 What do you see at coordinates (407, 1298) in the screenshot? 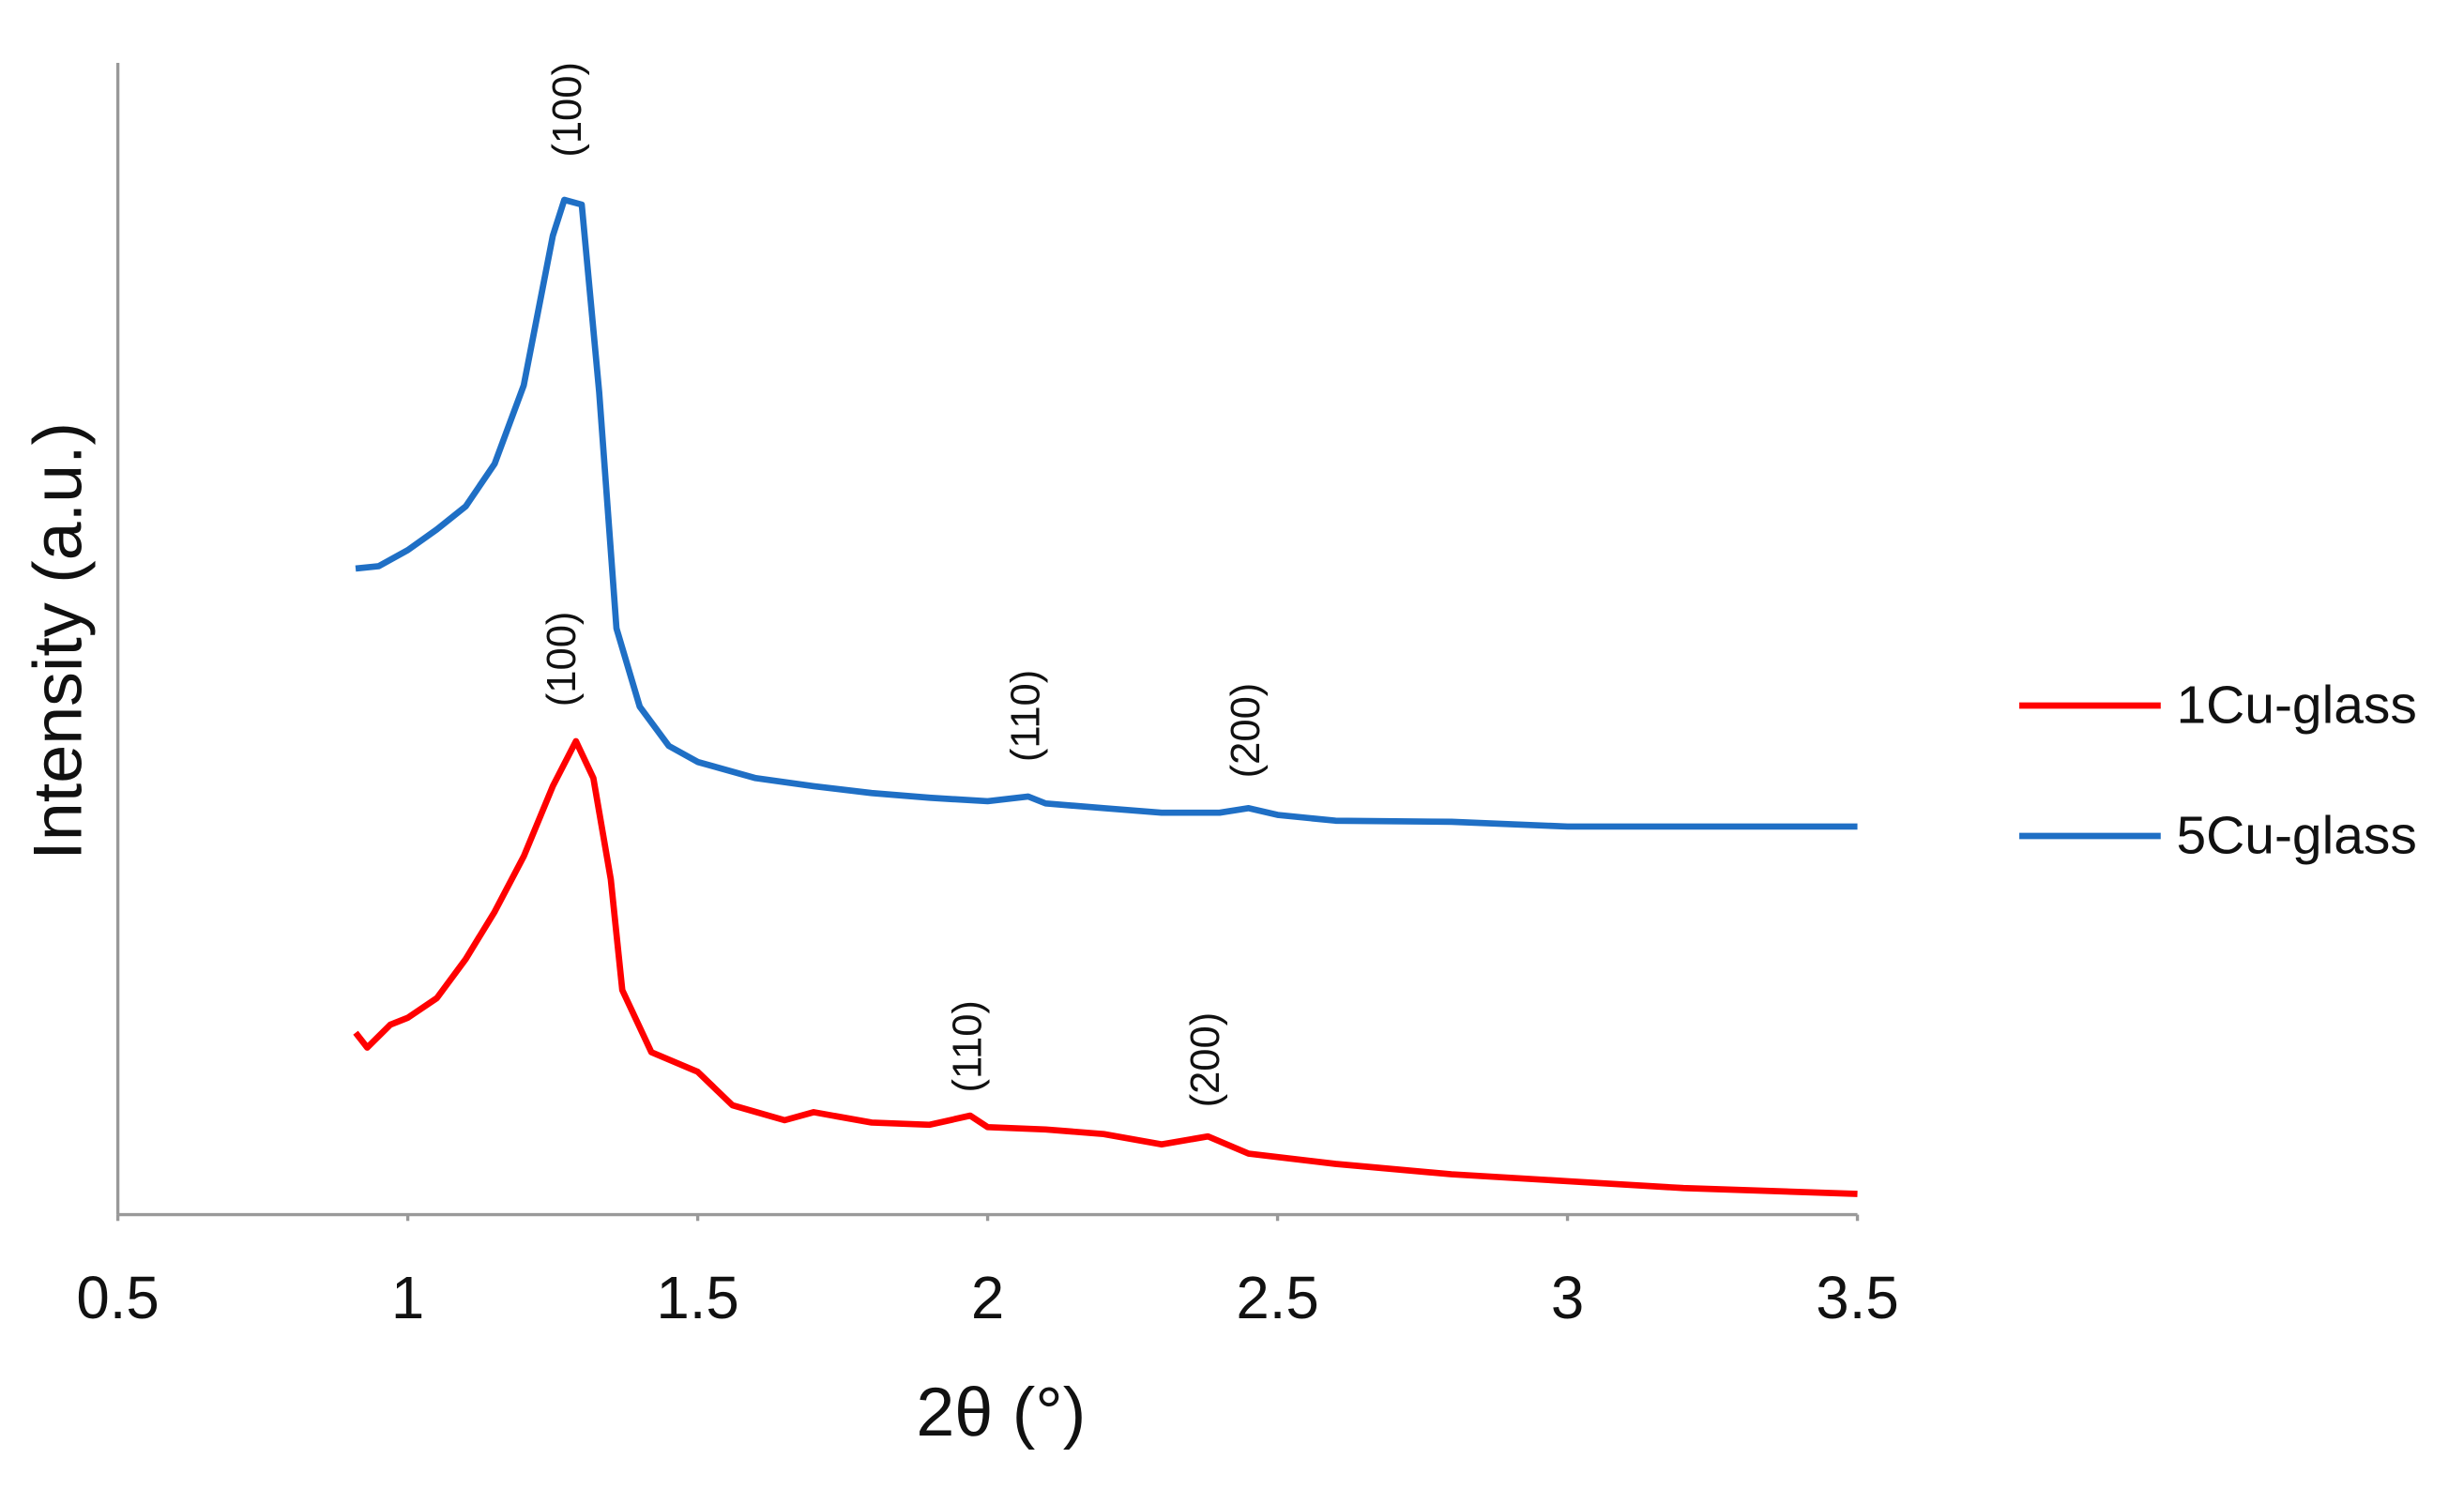
I see `x-tick-label: 1` at bounding box center [407, 1298].